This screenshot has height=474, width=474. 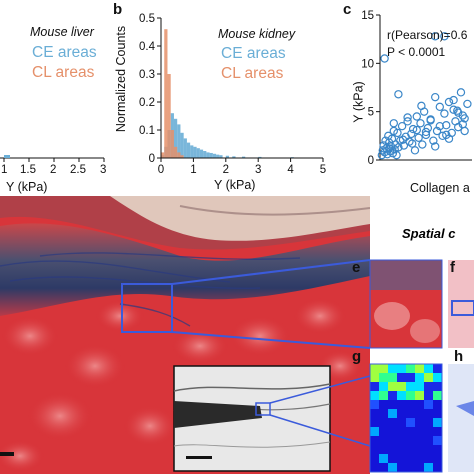 What do you see at coordinates (406, 304) in the screenshot?
I see `panel-e-image` at bounding box center [406, 304].